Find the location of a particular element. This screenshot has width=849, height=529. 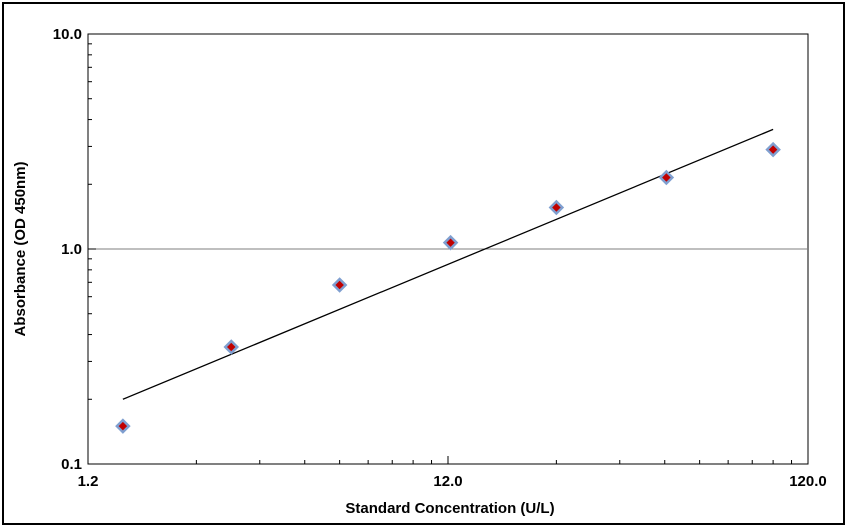

x-tick-label: 12.0 is located at coordinates (447, 481).